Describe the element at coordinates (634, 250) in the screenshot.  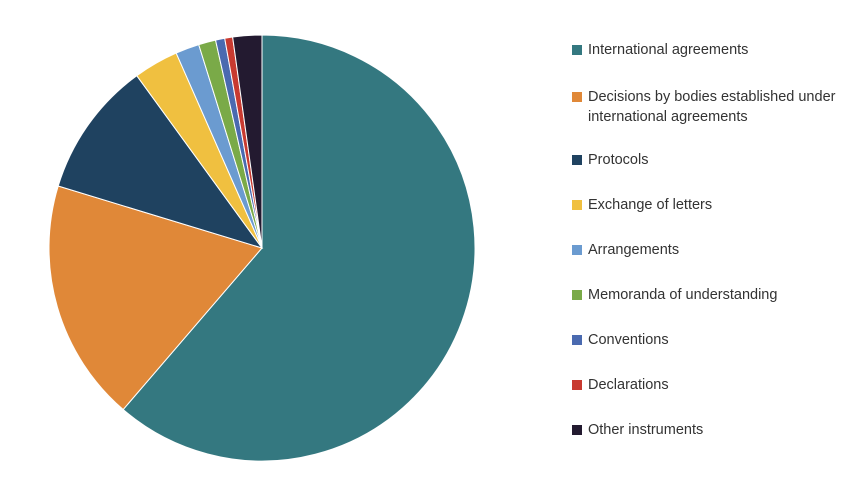
I see `legend-label: Arrangements` at that location.